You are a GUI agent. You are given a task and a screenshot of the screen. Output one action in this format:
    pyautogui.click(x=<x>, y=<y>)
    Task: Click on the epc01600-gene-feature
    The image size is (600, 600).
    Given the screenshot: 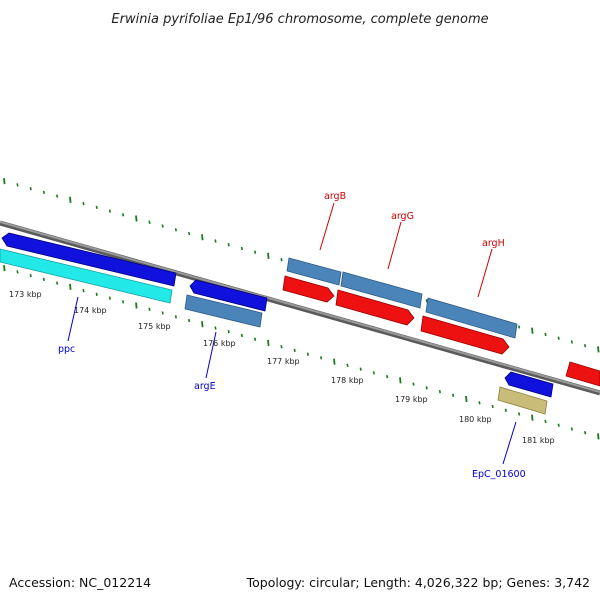 What is the action you would take?
    pyautogui.click(x=522, y=400)
    